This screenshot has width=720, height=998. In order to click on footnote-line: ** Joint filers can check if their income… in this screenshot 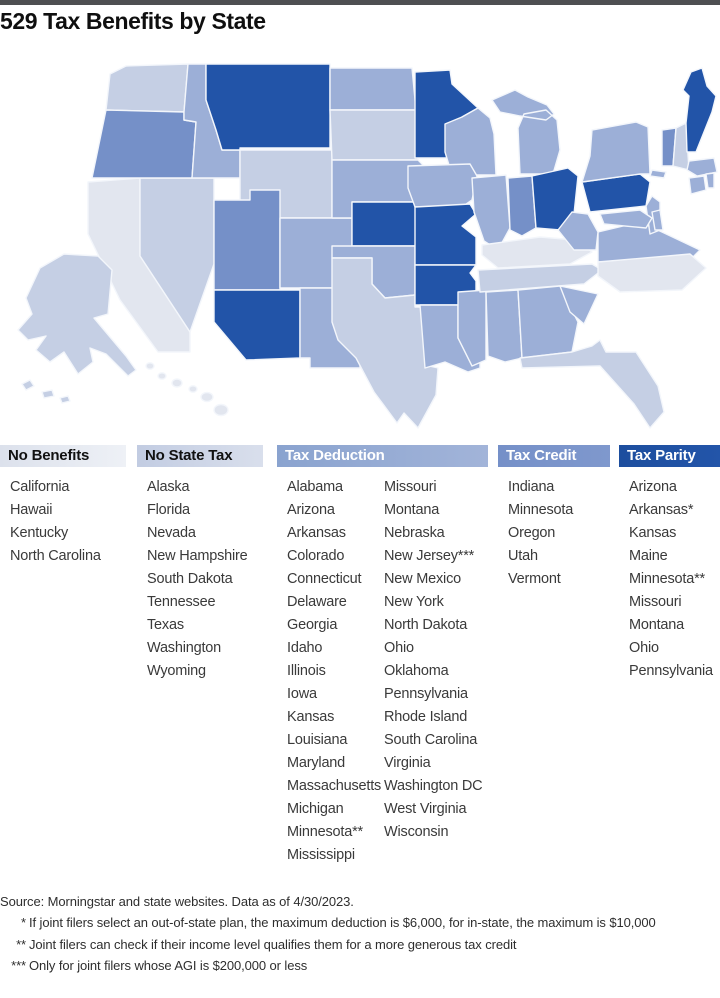, I will do `click(360, 944)`.